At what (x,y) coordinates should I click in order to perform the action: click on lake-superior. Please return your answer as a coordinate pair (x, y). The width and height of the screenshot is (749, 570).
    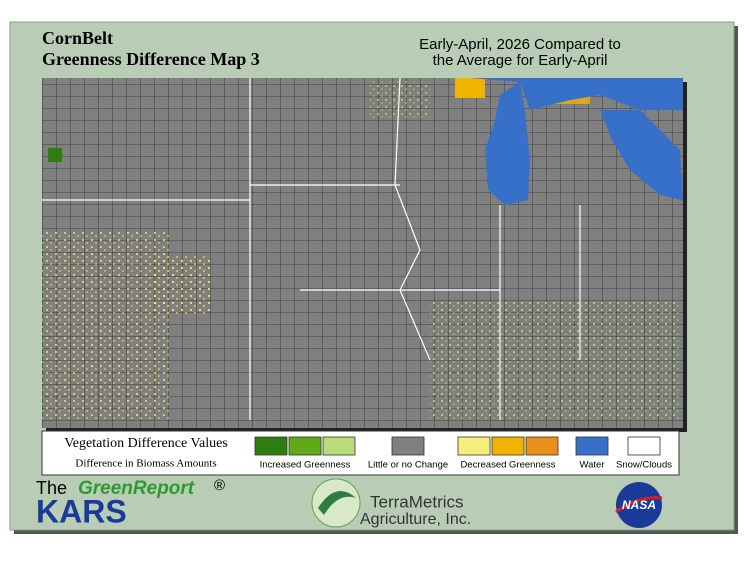
    Looking at the image, I should click on (576, 94).